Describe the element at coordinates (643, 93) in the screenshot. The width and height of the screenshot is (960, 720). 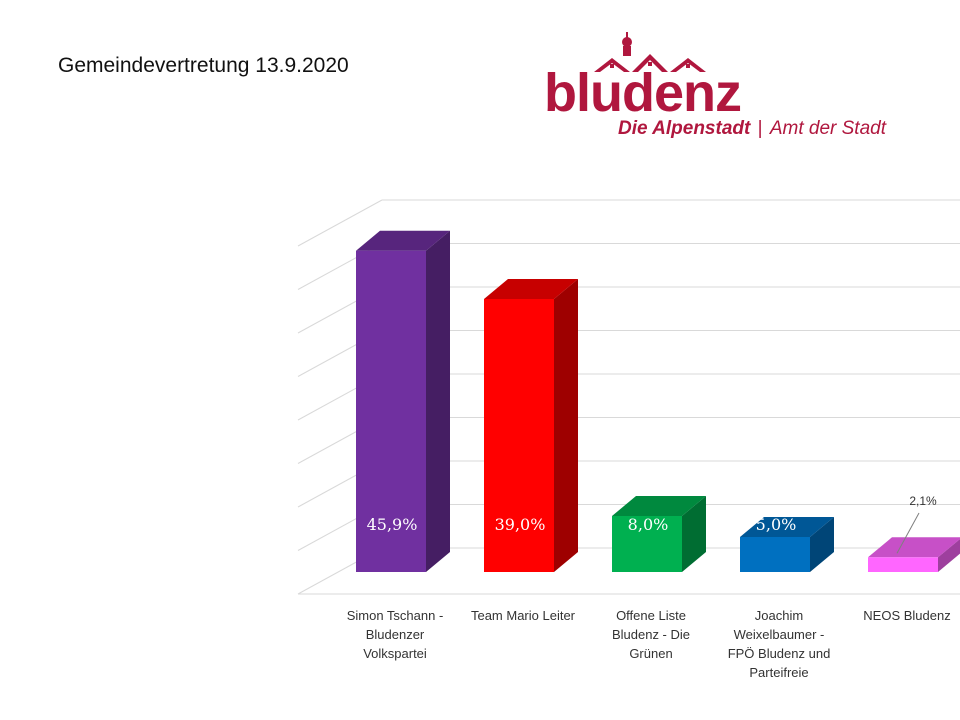
I see `logo-wordmark: bludenz` at that location.